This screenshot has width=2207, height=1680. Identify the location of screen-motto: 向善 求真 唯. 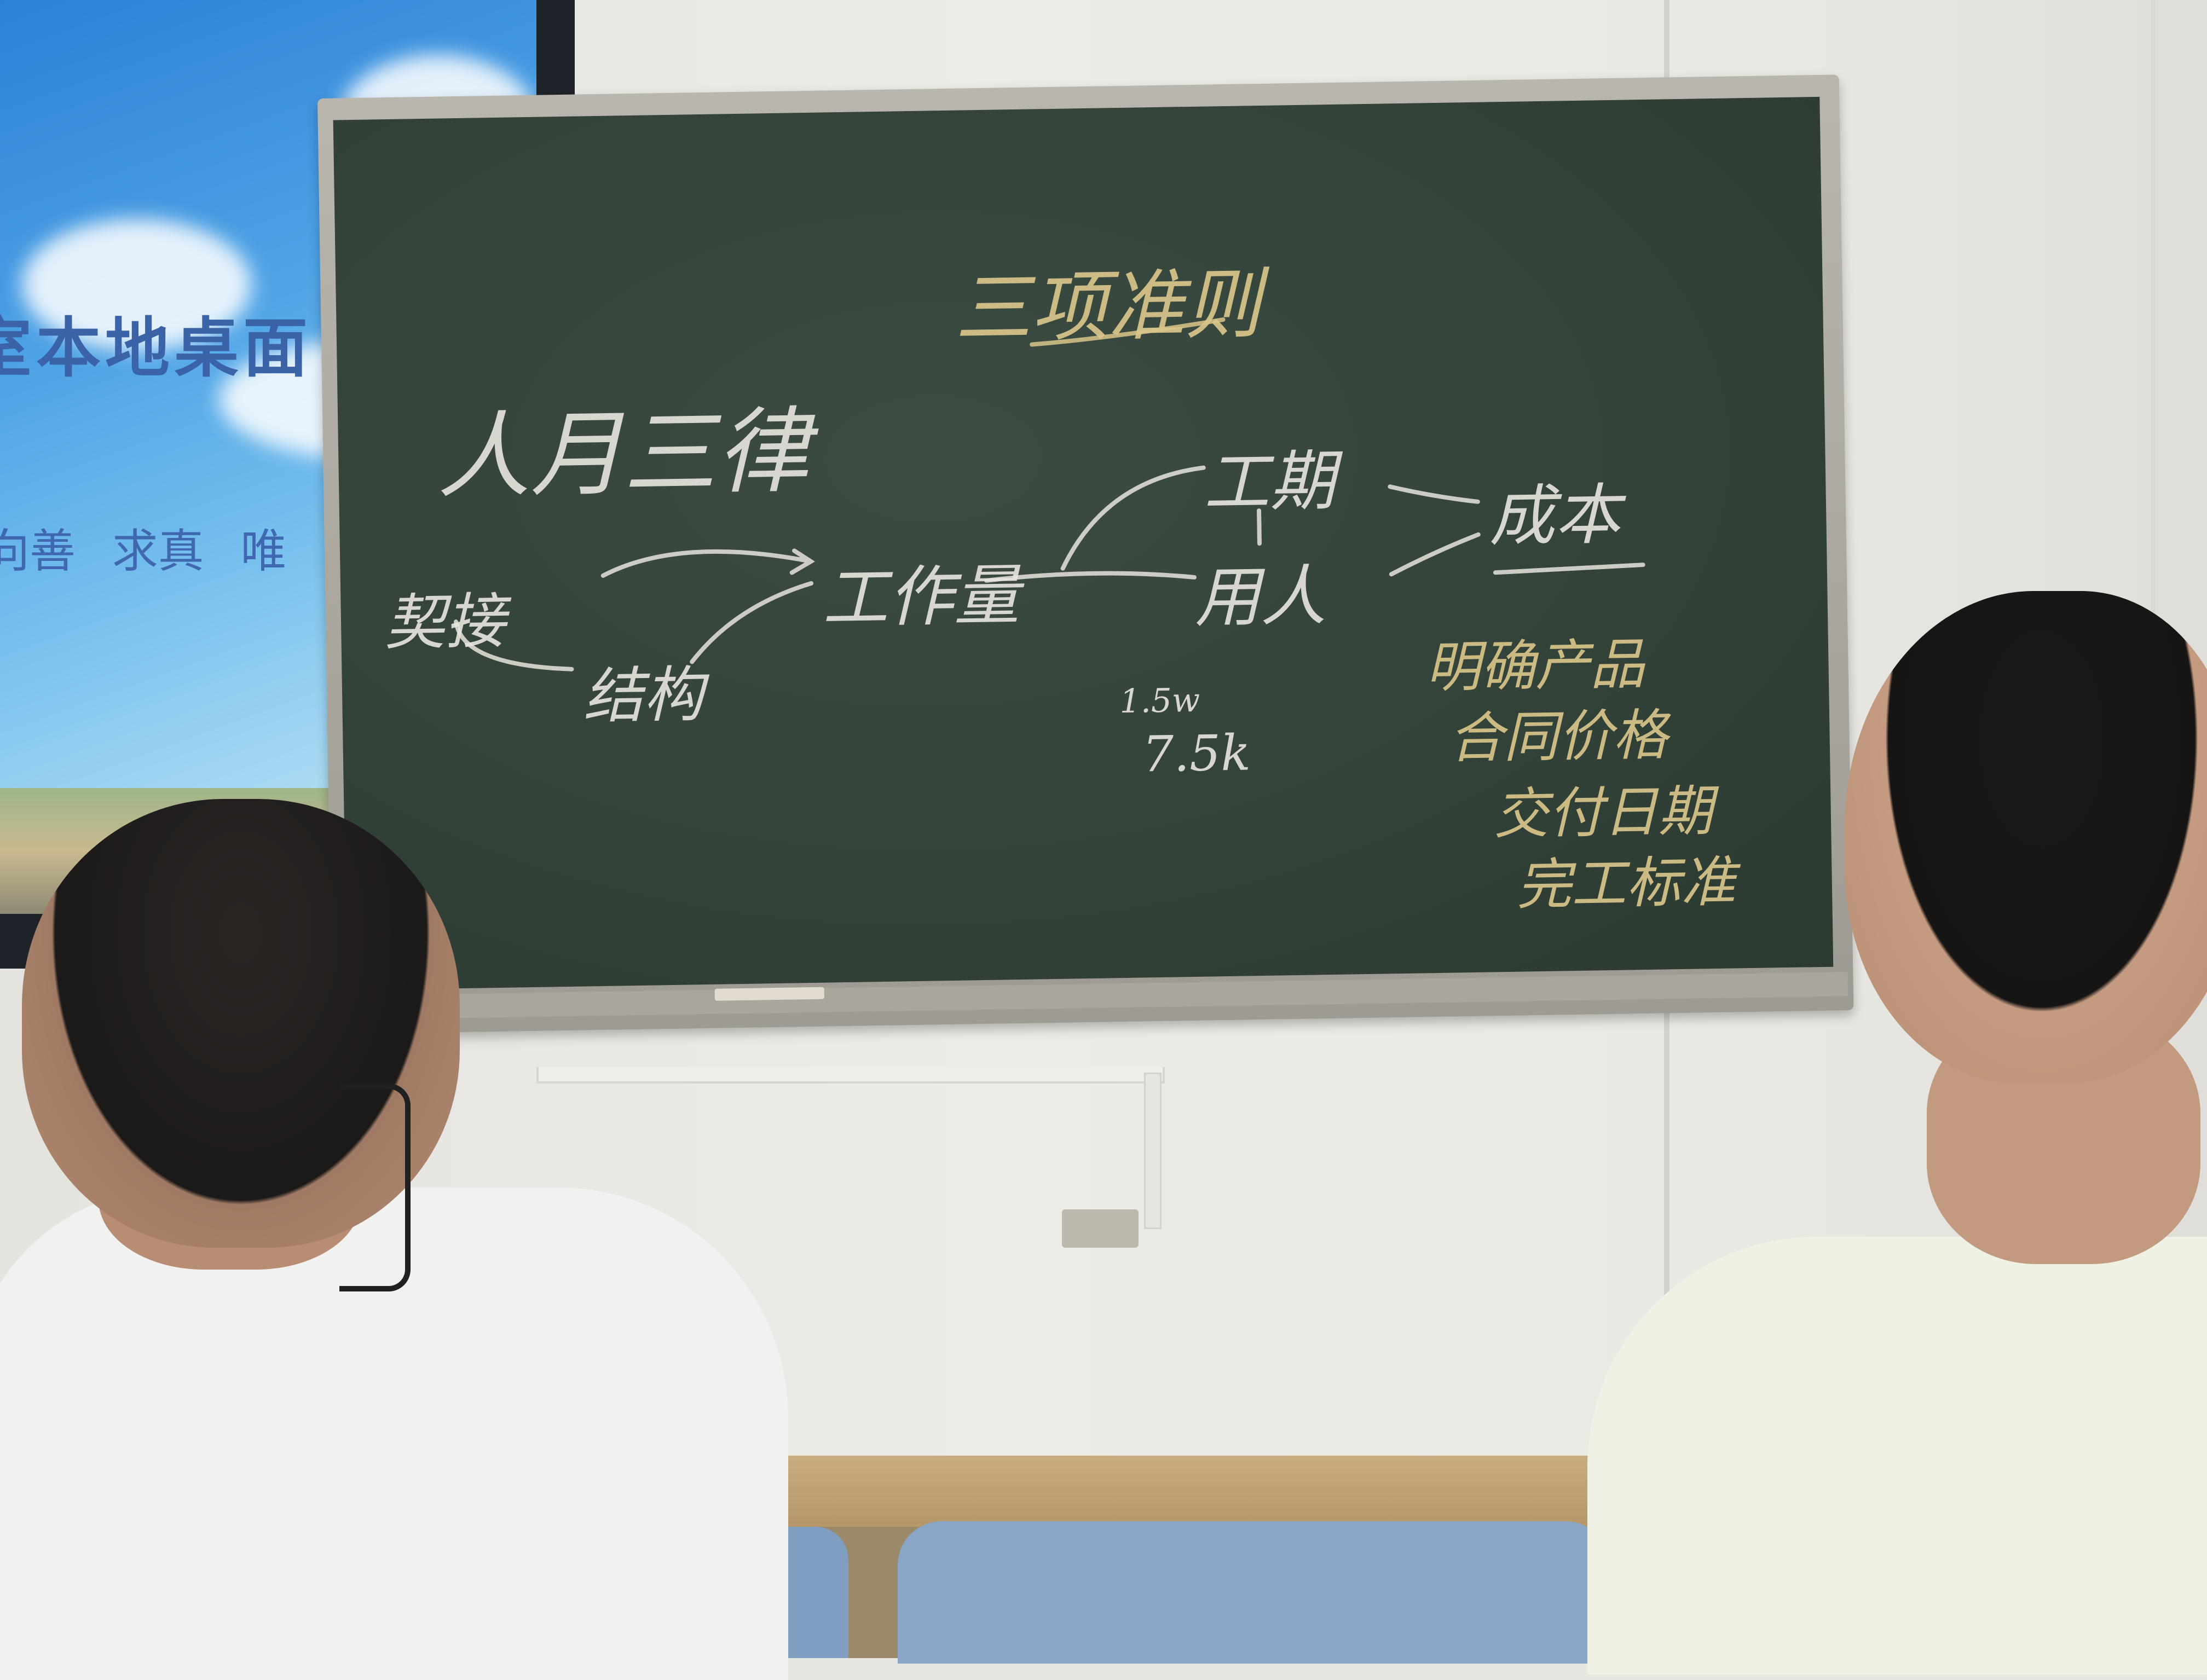
(144, 551).